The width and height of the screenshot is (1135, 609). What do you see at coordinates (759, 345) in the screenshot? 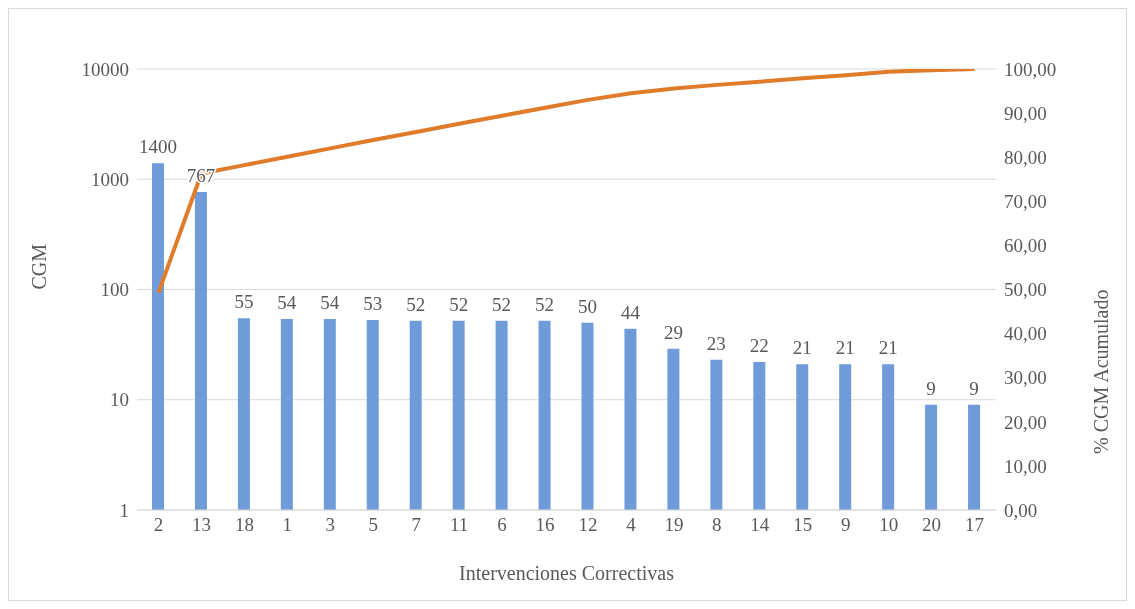
I see `data-label: 22` at bounding box center [759, 345].